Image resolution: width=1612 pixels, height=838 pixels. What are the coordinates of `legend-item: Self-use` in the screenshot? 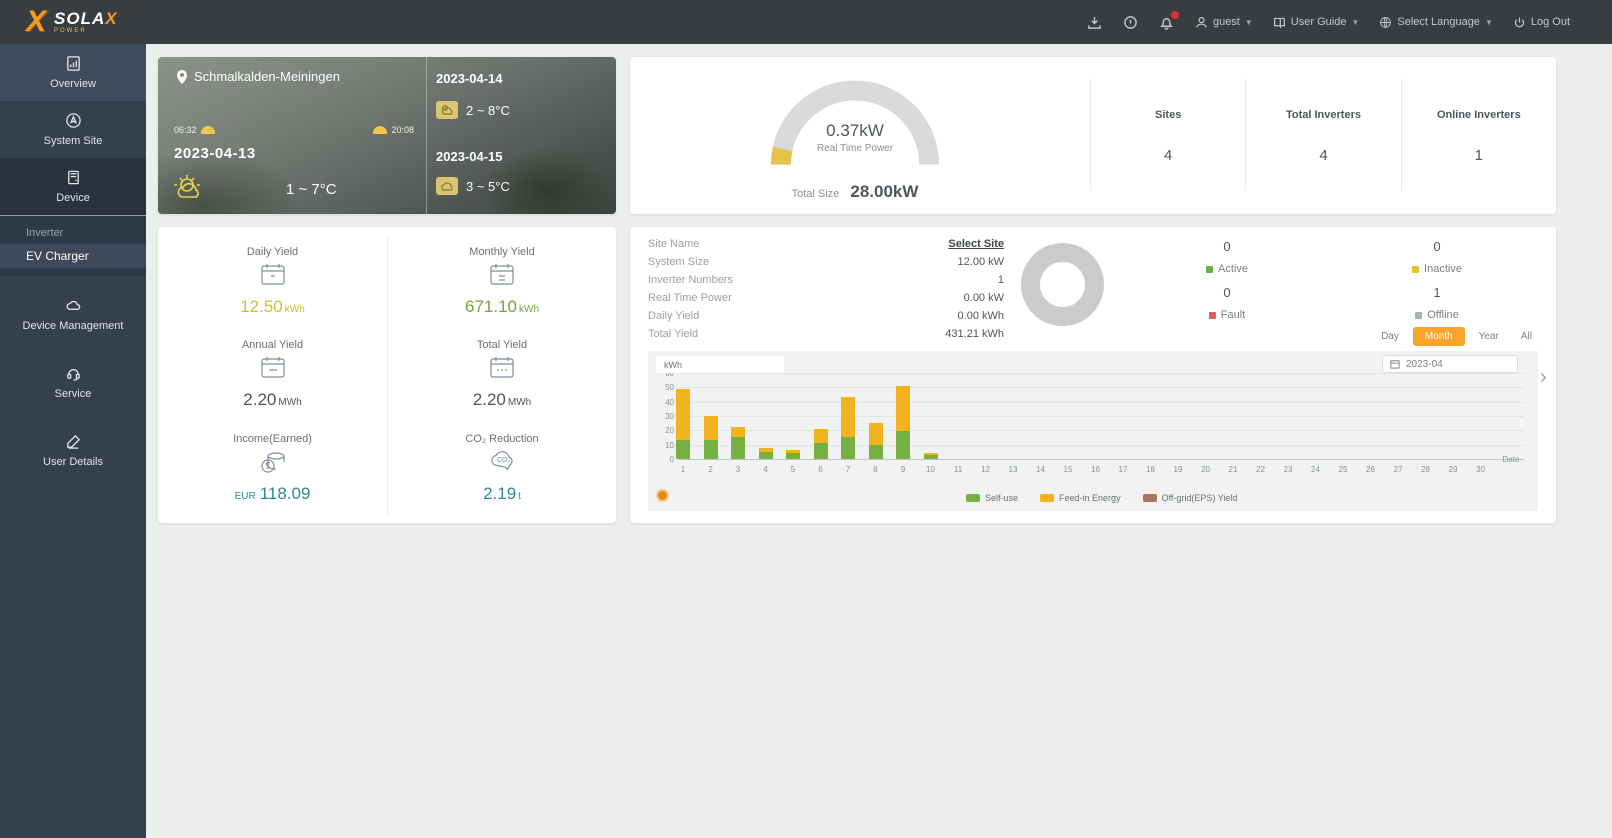 It's located at (992, 498).